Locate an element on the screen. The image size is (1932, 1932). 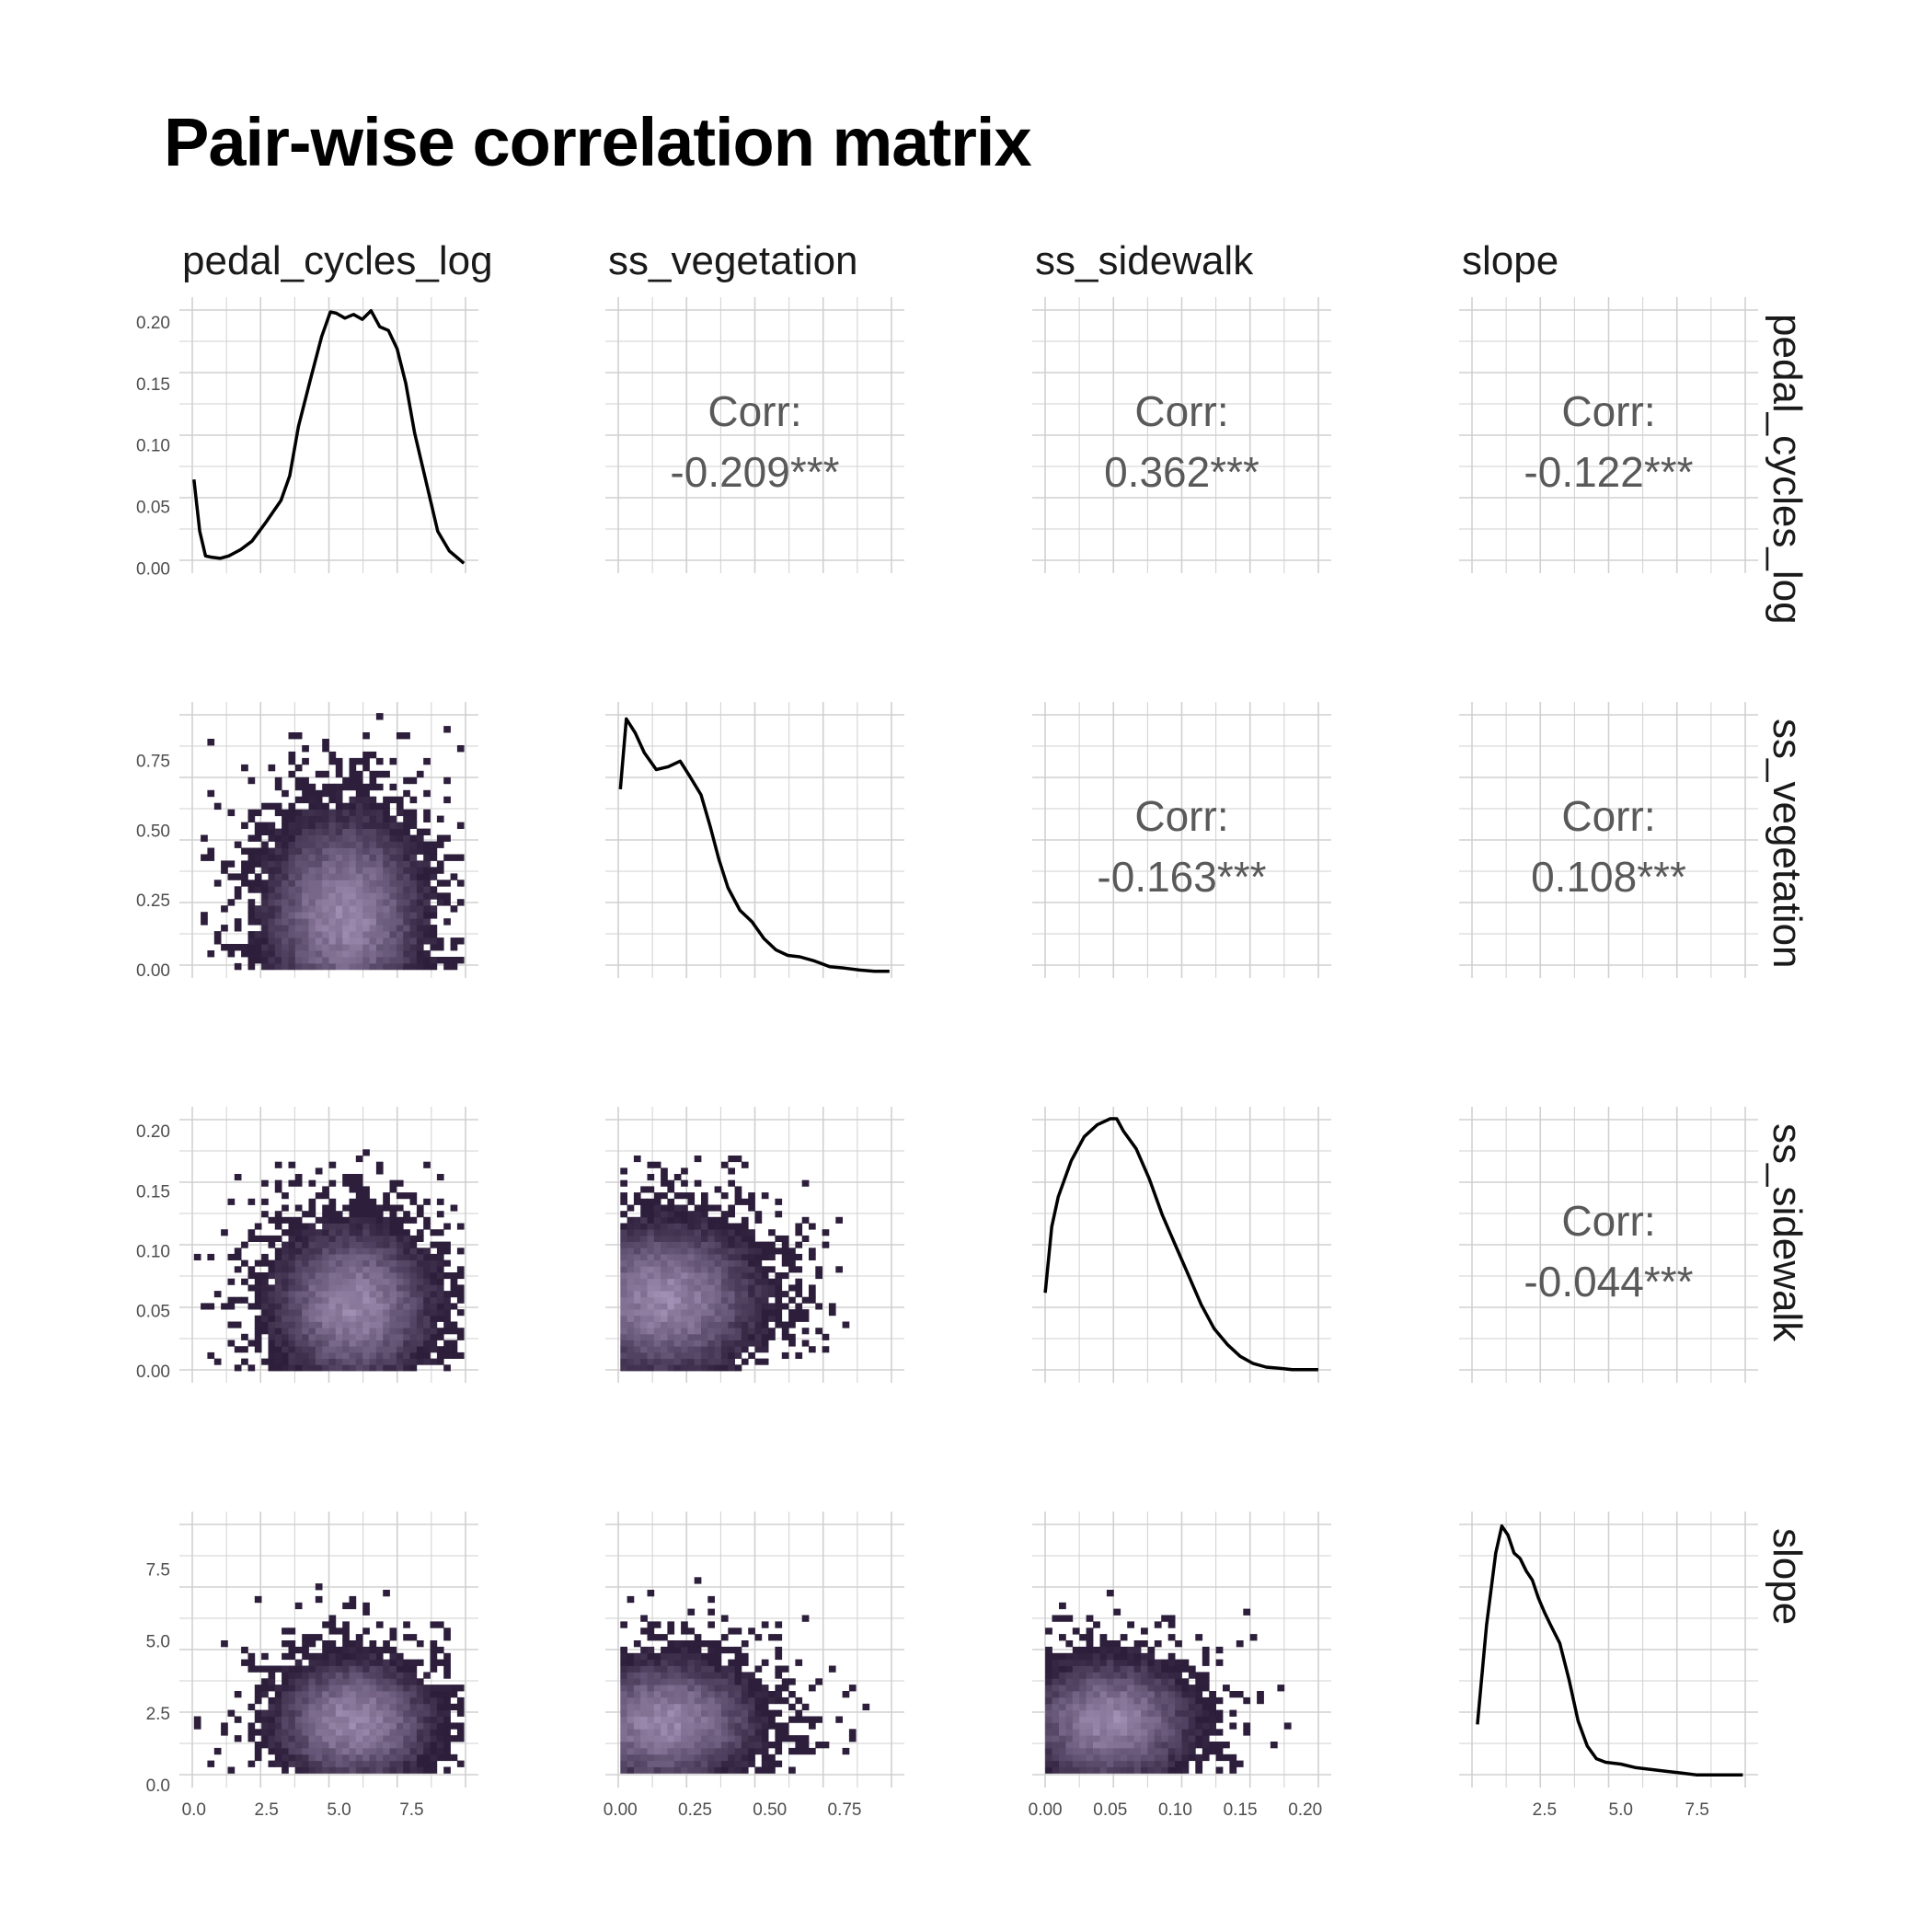
density-curve is located at coordinates (1180, 1244).